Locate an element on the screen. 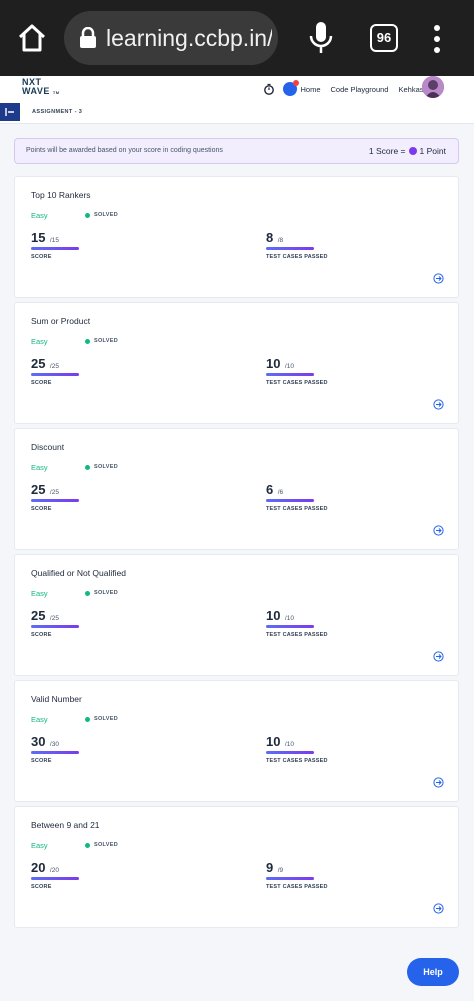 The width and height of the screenshot is (474, 1001). test-cases-total: /9 is located at coordinates (280, 870).